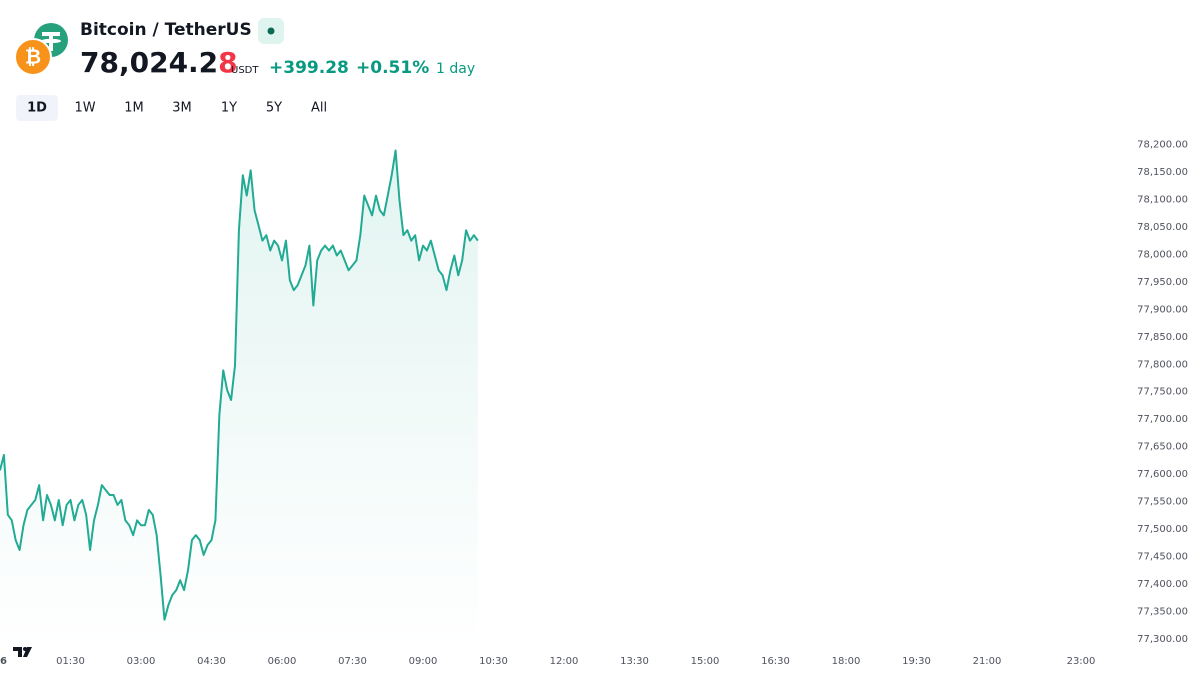 This screenshot has width=1200, height=675. Describe the element at coordinates (352, 661) in the screenshot. I see `x-tick-label: 07:30` at that location.